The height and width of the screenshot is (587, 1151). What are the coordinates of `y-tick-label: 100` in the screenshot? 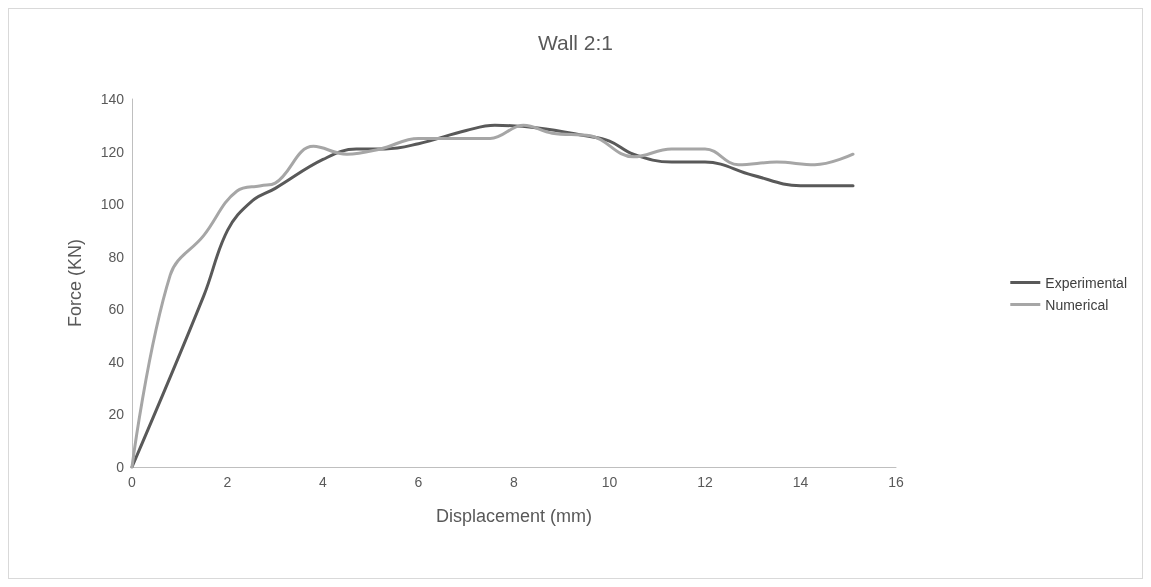 It's located at (112, 204).